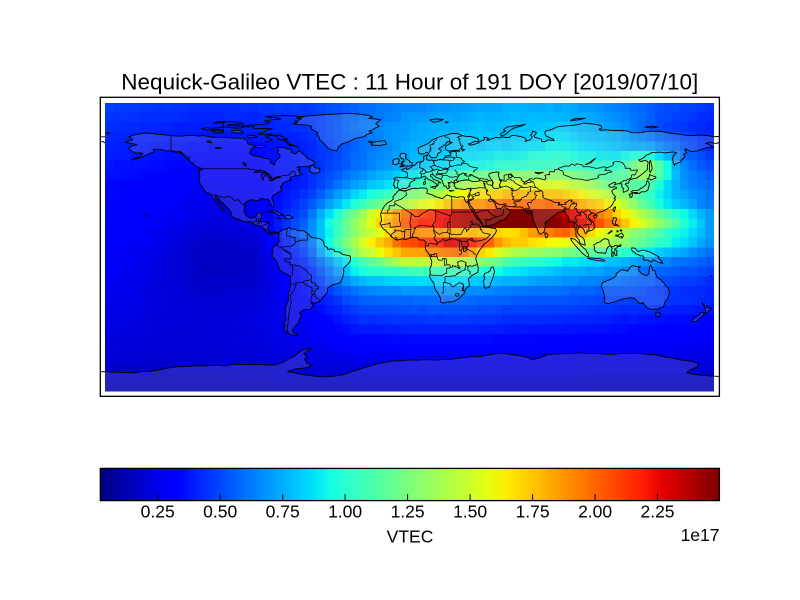  Describe the element at coordinates (470, 512) in the screenshot. I see `svg-text: 1.50` at that location.